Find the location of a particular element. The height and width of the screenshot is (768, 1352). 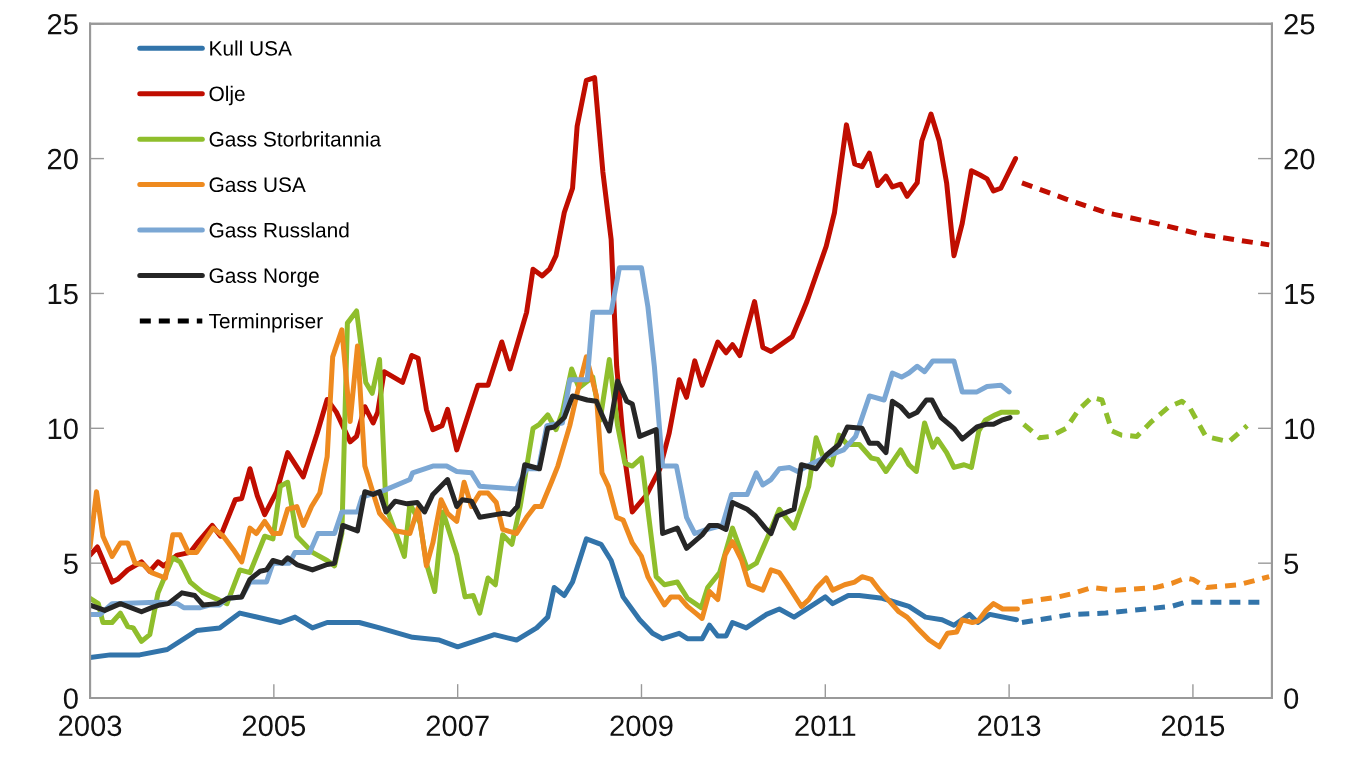

legend-label: Gass Norge is located at coordinates (264, 278).